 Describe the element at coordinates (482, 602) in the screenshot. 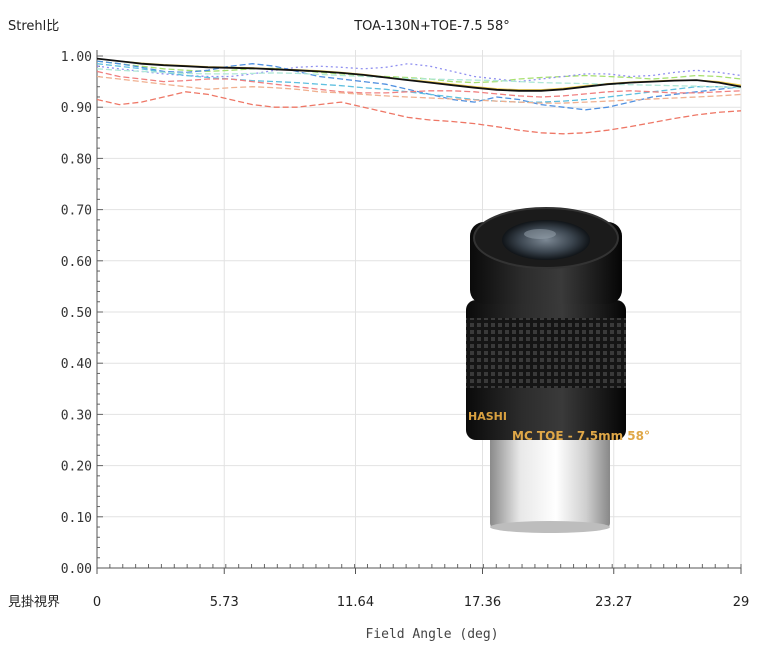

I see `x-tick-label: 17.36` at that location.